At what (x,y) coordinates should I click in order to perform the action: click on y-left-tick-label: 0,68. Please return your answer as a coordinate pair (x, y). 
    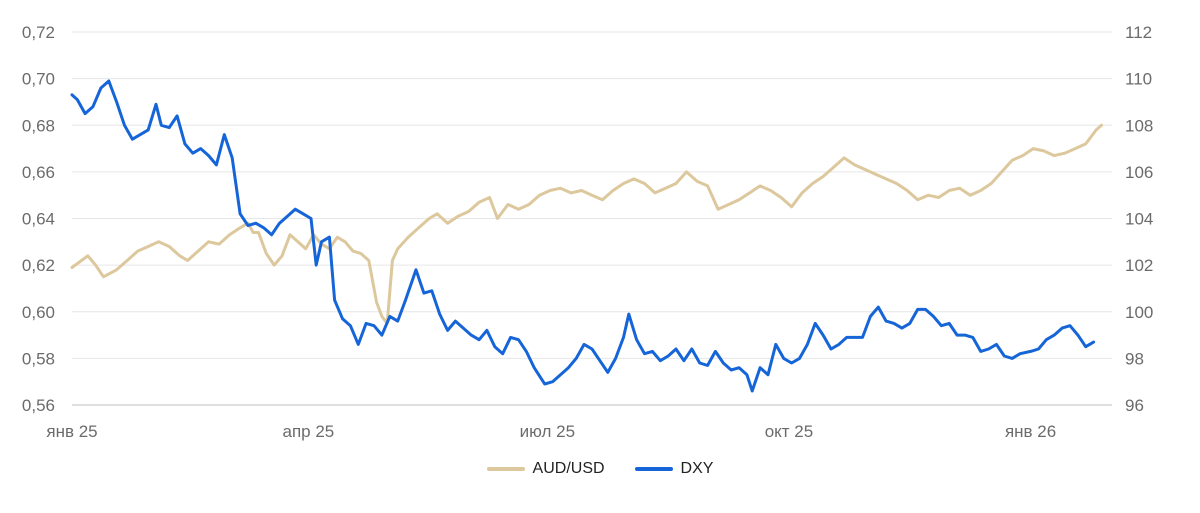
    Looking at the image, I should click on (38, 125).